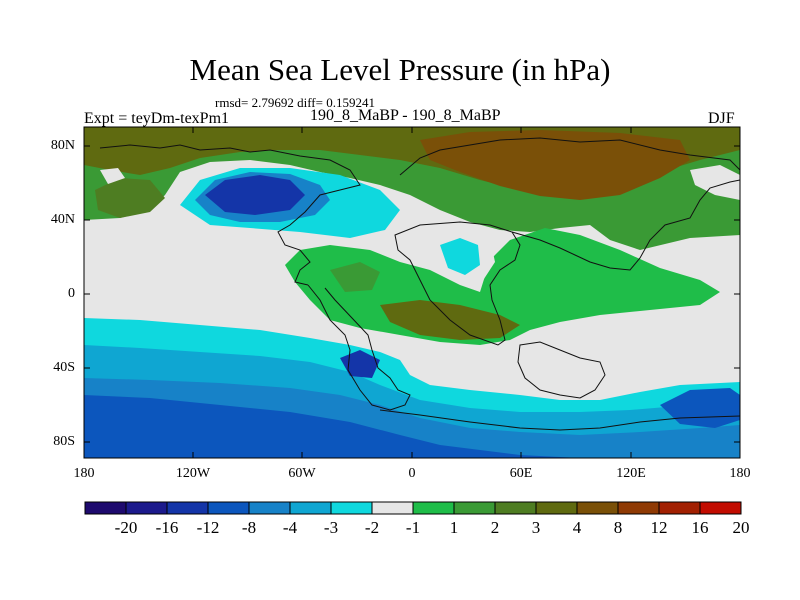 The height and width of the screenshot is (600, 800). I want to click on map-title: Mean Sea Level Pressure (in hPa), so click(400, 69).